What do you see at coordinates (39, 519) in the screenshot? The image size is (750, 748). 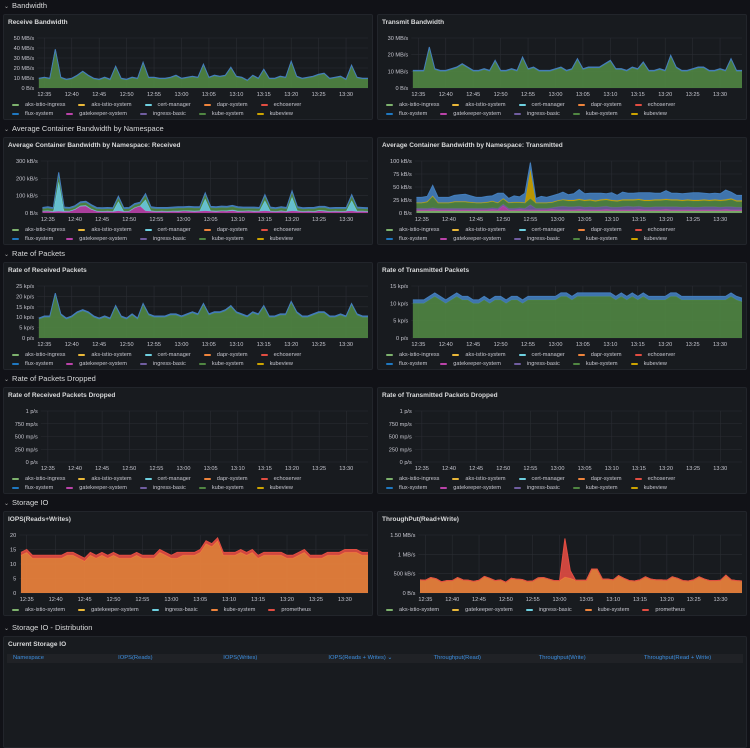 I see `panel-title: IOPS(Reads+Writes)` at bounding box center [39, 519].